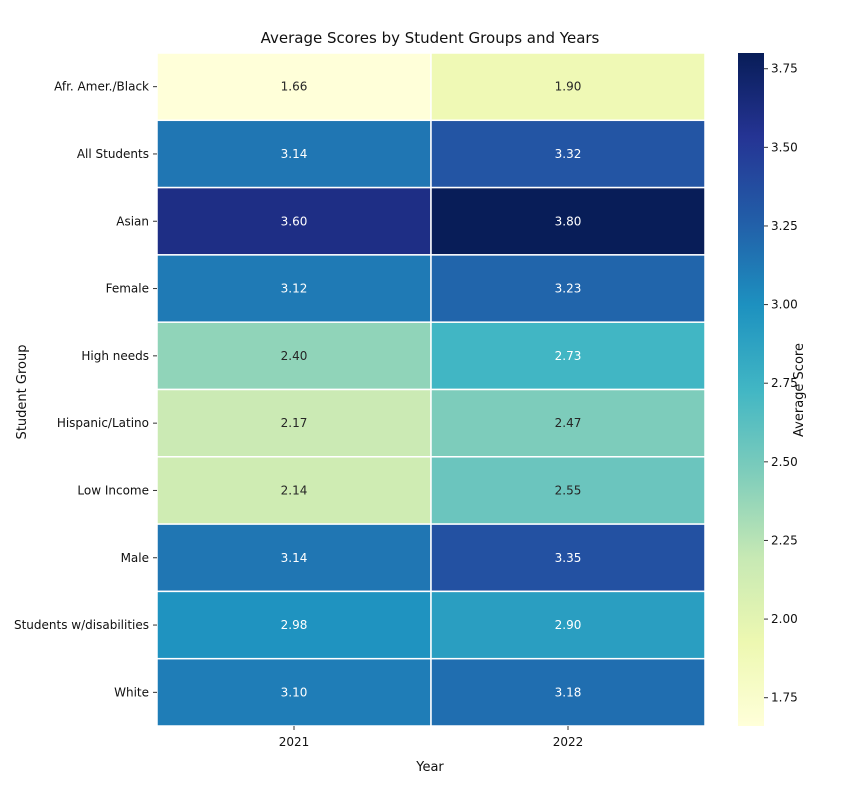 Image resolution: width=860 pixels, height=796 pixels. Describe the element at coordinates (751, 389) in the screenshot. I see `colorbar` at that location.